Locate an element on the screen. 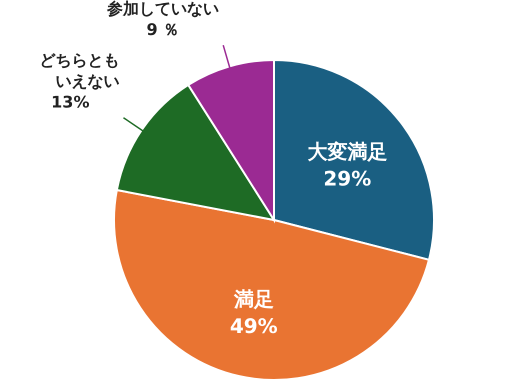  slice-label: 満足 is located at coordinates (253, 299).